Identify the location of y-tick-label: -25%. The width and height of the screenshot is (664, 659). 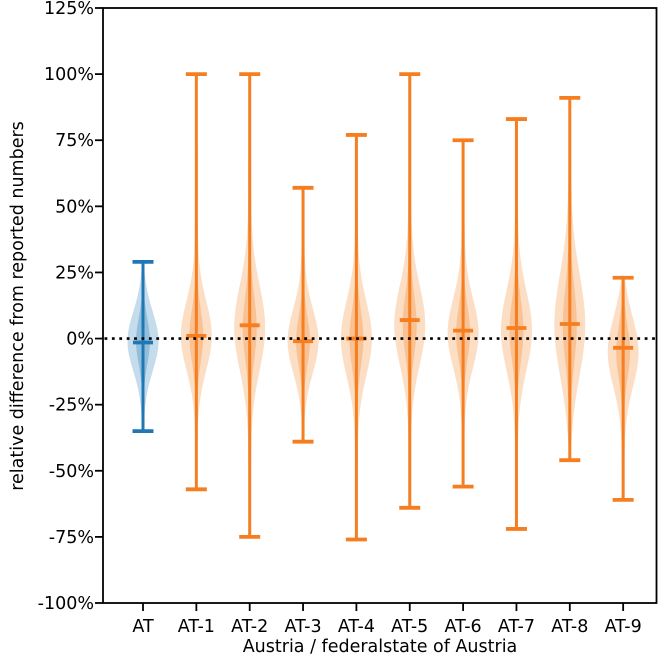
(71, 406).